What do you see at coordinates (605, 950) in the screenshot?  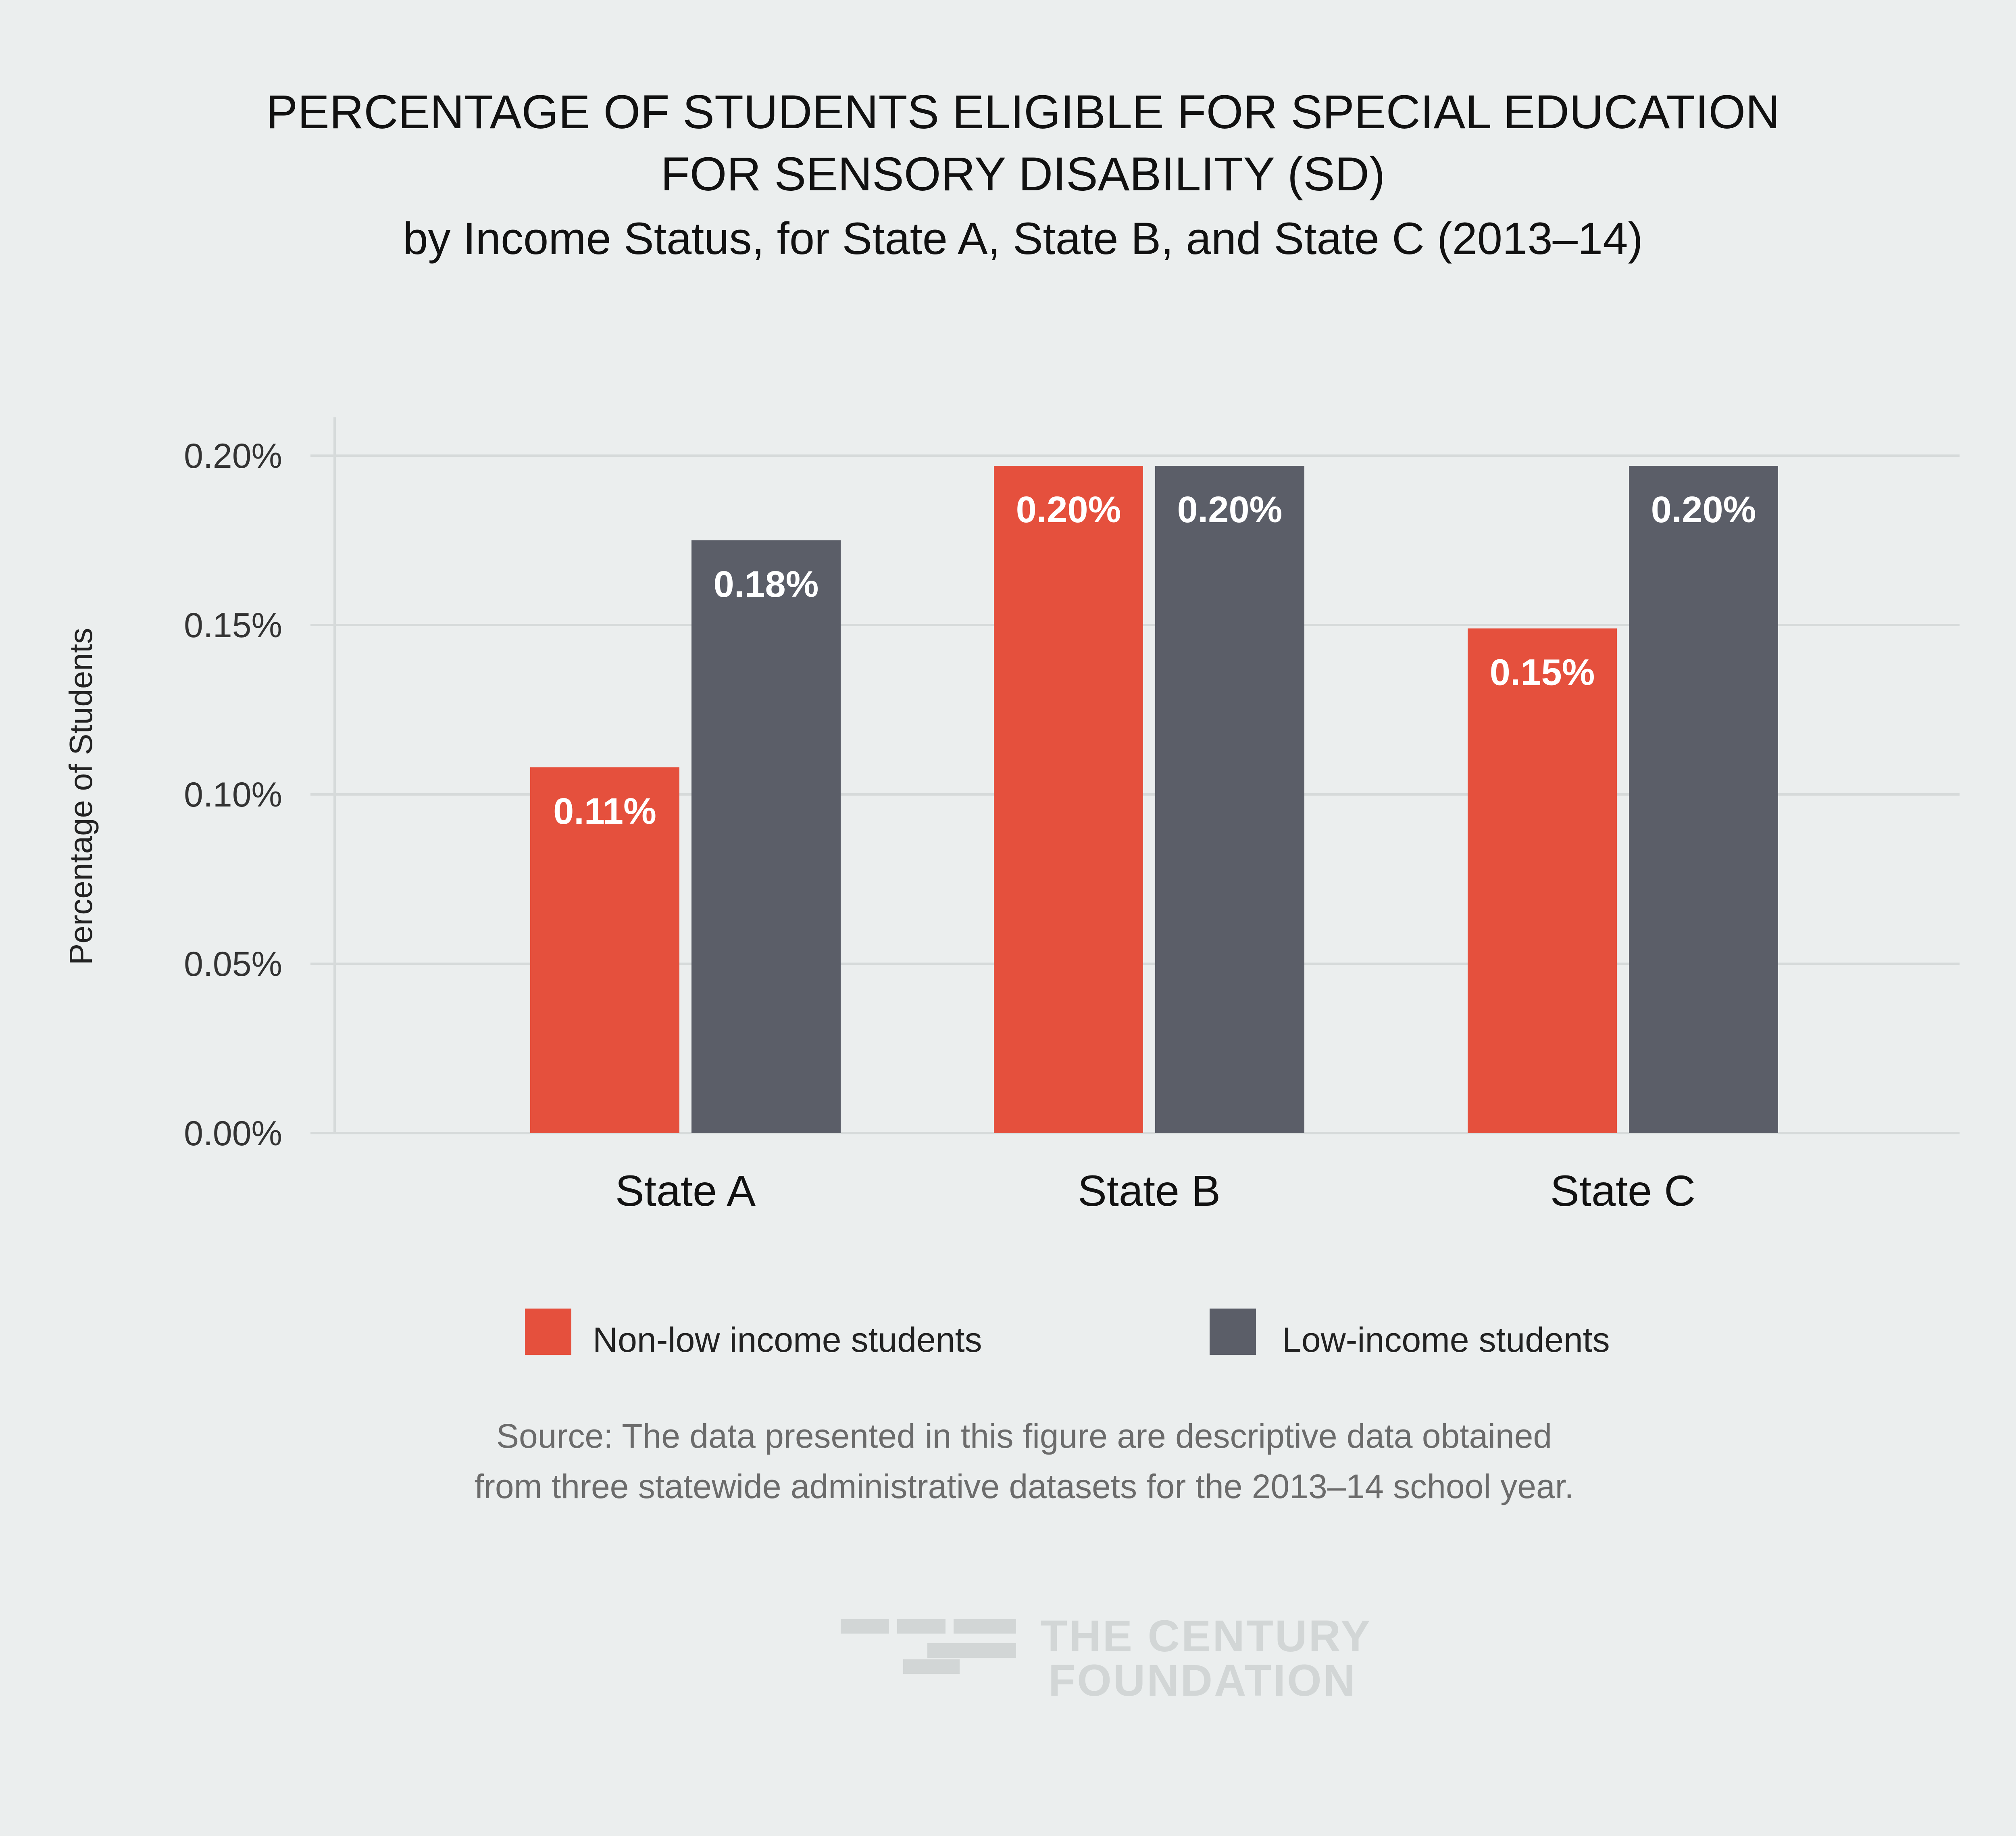 I see `bar-non-low-income-state-a` at bounding box center [605, 950].